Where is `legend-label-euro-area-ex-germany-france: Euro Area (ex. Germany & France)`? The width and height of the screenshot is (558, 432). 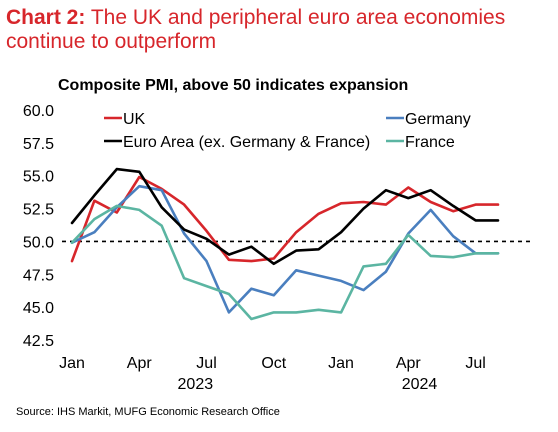
legend-label-euro-area-ex-germany-france: Euro Area (ex. Germany & France) is located at coordinates (246, 142).